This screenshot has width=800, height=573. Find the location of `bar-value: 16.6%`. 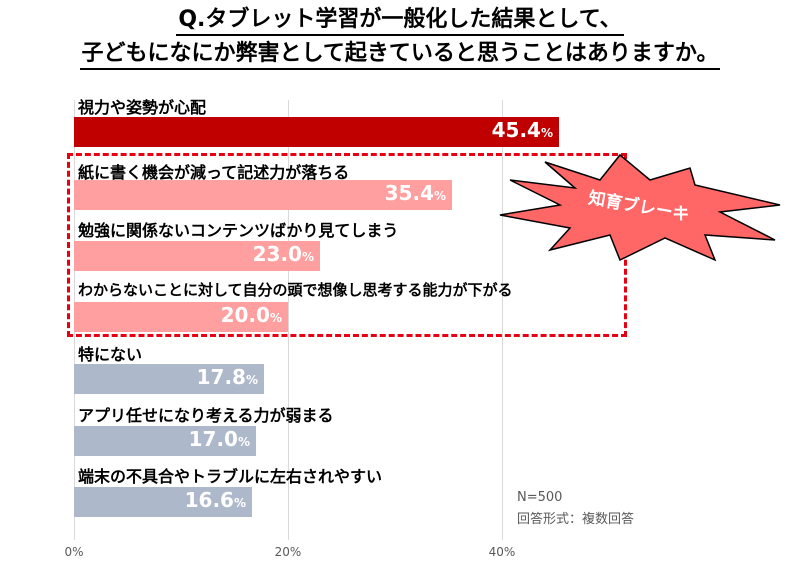

bar-value: 16.6% is located at coordinates (215, 500).